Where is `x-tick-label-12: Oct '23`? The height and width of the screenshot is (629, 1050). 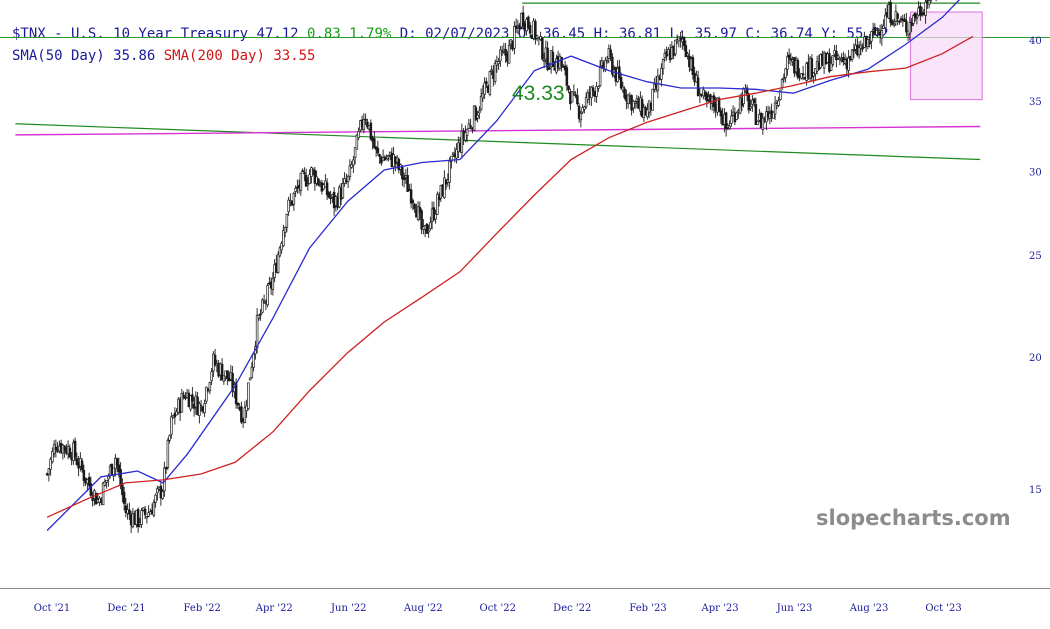 x-tick-label-12: Oct '23 is located at coordinates (943, 608).